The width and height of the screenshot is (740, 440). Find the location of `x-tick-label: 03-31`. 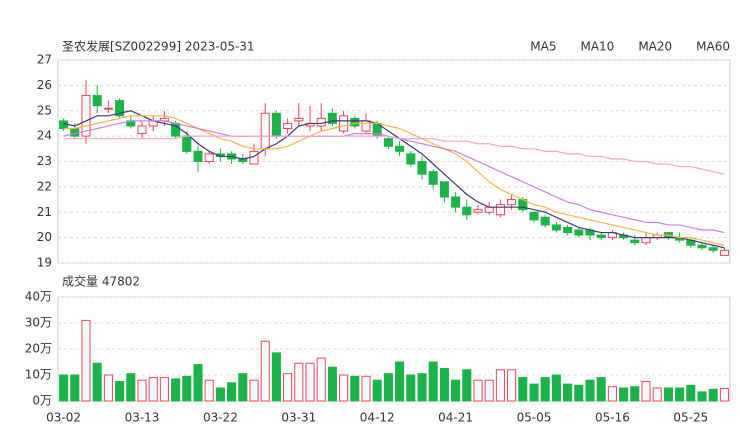

x-tick-label: 03-31 is located at coordinates (298, 418).